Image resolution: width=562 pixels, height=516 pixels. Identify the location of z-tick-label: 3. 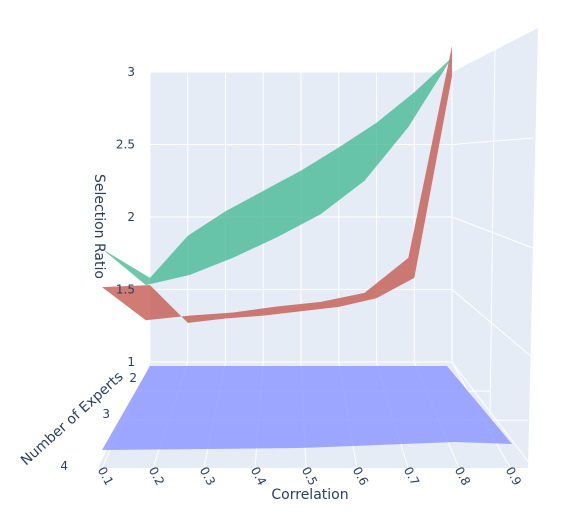
(131, 72).